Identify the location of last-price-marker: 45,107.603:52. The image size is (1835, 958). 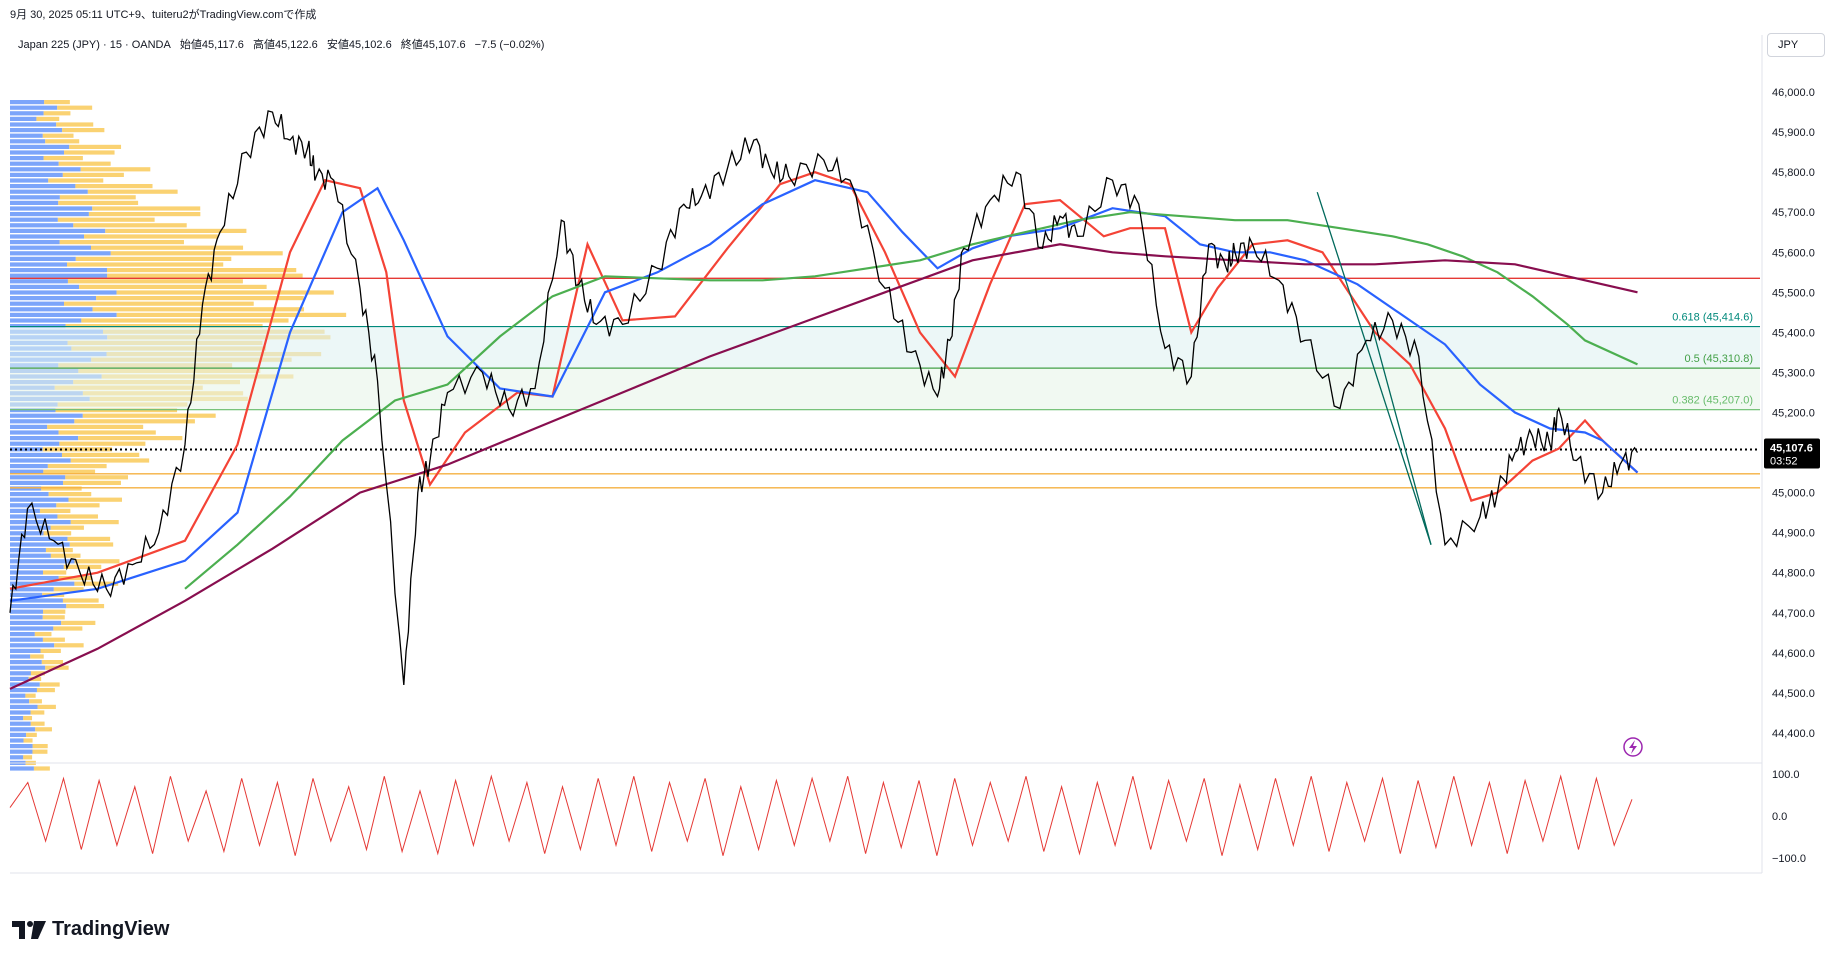
(1792, 453).